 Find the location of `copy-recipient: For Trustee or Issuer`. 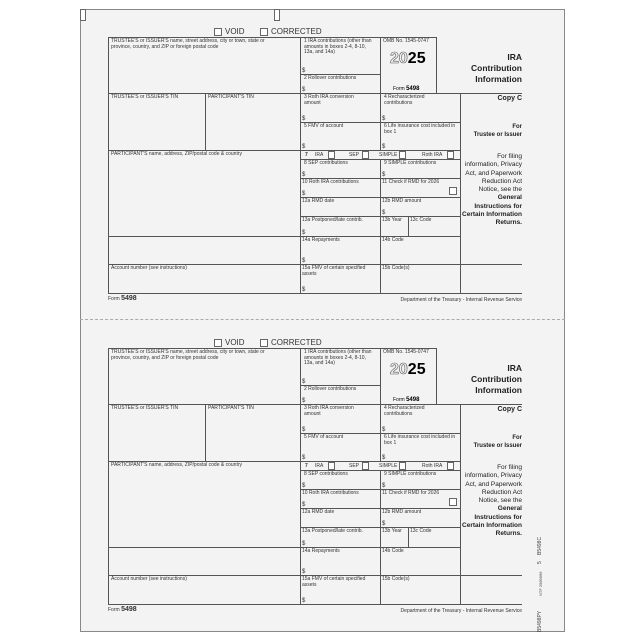

copy-recipient: For Trustee or Issuer is located at coordinates (488, 442).